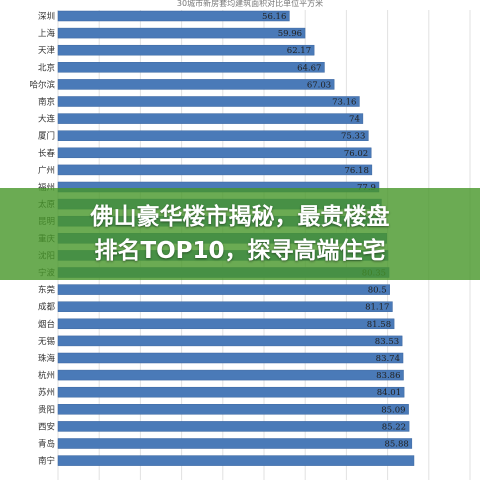  Describe the element at coordinates (47, 119) in the screenshot. I see `category-label: 大连` at that location.